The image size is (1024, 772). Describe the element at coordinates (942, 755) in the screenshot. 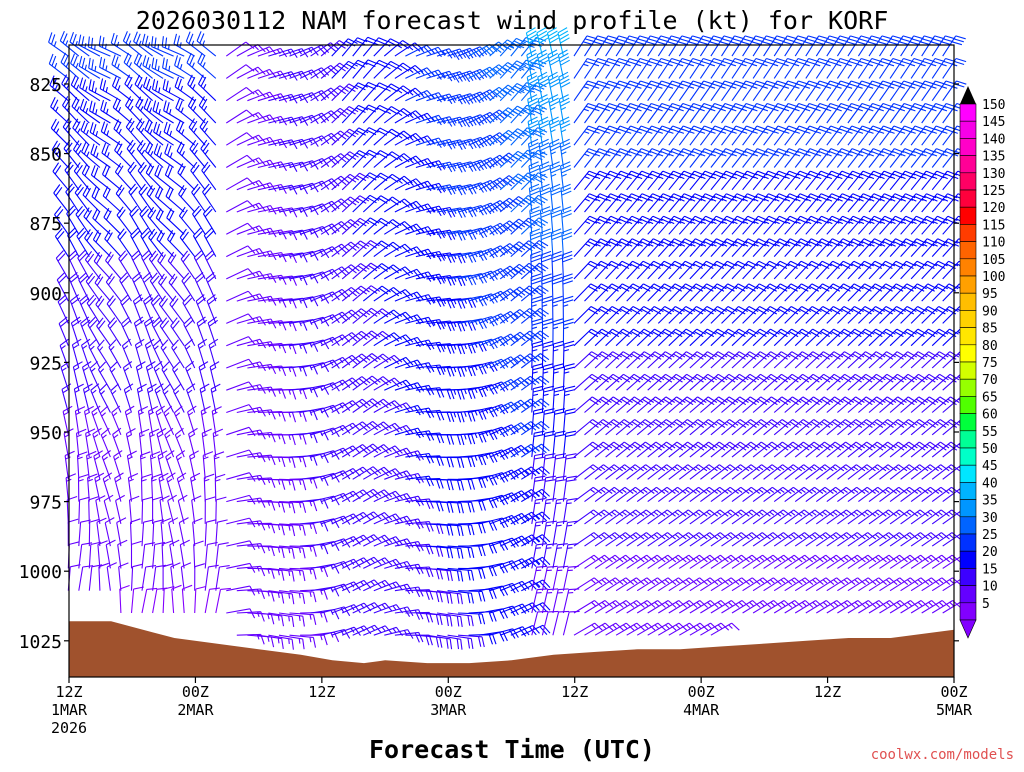

I see `credit-link: coolwx.com/models` at that location.